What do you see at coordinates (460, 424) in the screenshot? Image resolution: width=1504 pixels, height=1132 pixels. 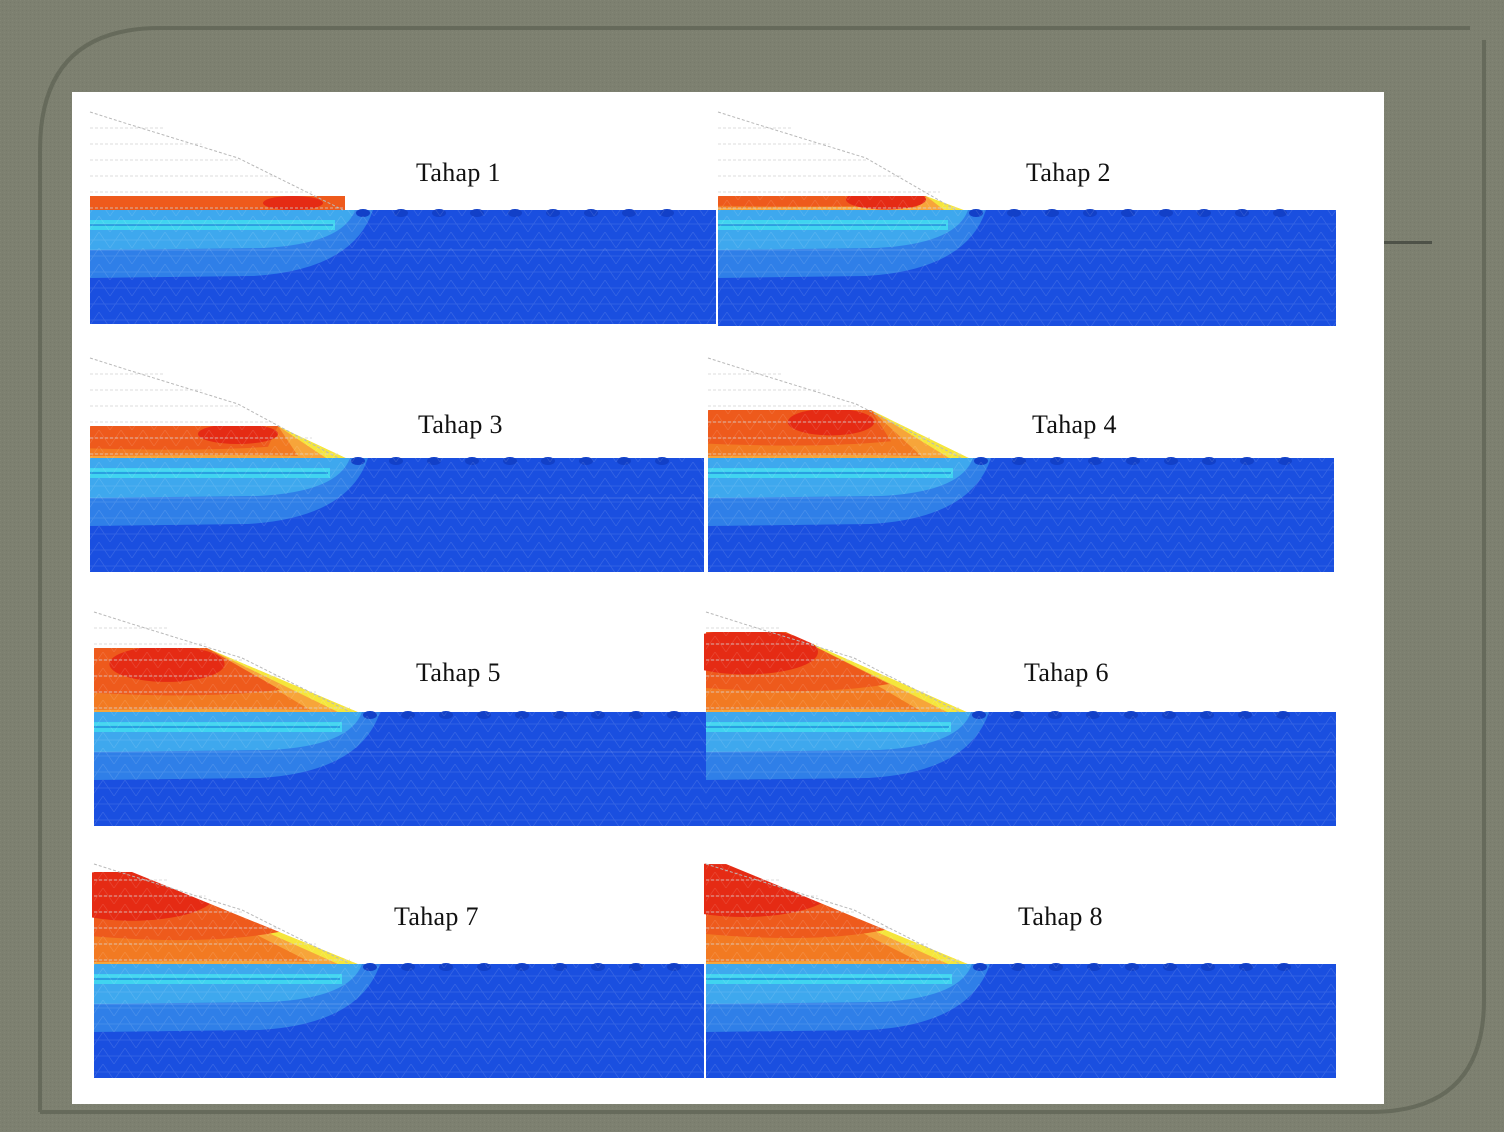 I see `stage-title: Tahap 3` at bounding box center [460, 424].